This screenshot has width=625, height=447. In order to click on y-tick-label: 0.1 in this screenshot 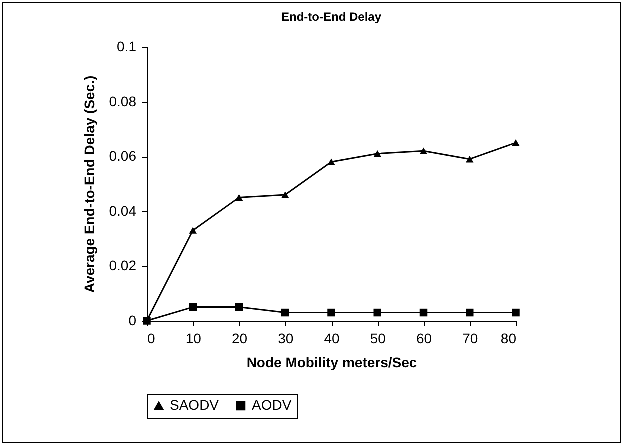, I will do `click(127, 46)`.